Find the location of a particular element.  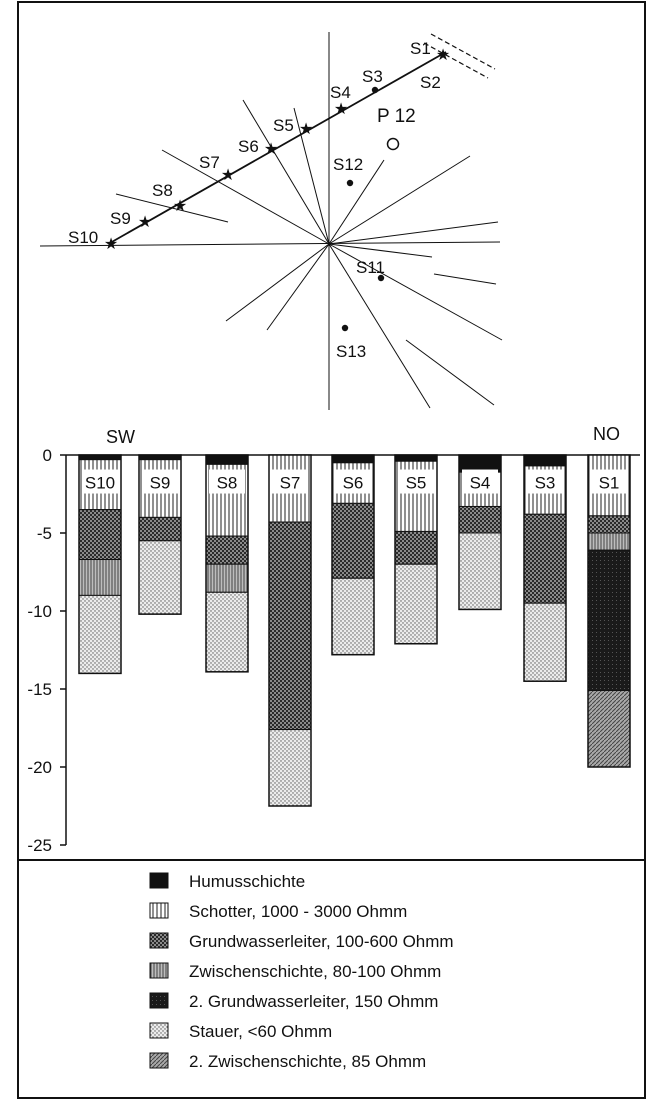

column-label: S5 is located at coordinates (416, 483).